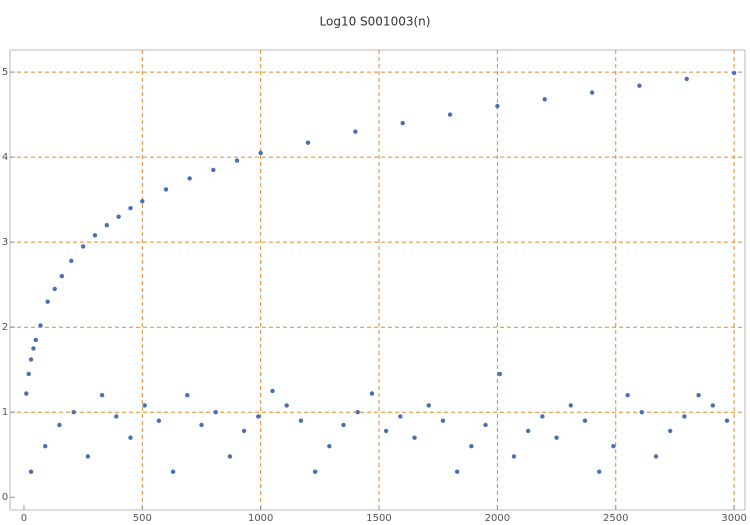 This screenshot has width=750, height=525. I want to click on y-tick-label: 0, so click(5, 497).